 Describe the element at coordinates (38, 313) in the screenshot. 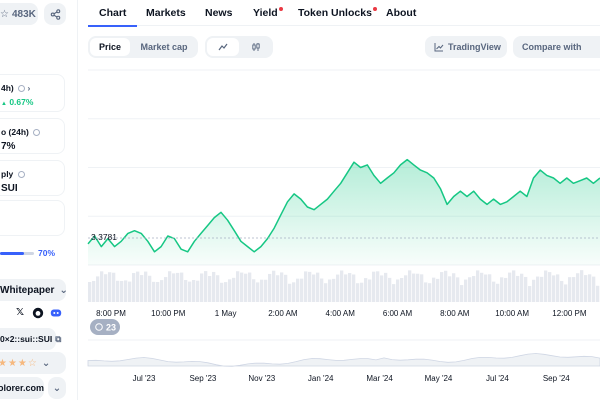

I see `github-icon` at that location.